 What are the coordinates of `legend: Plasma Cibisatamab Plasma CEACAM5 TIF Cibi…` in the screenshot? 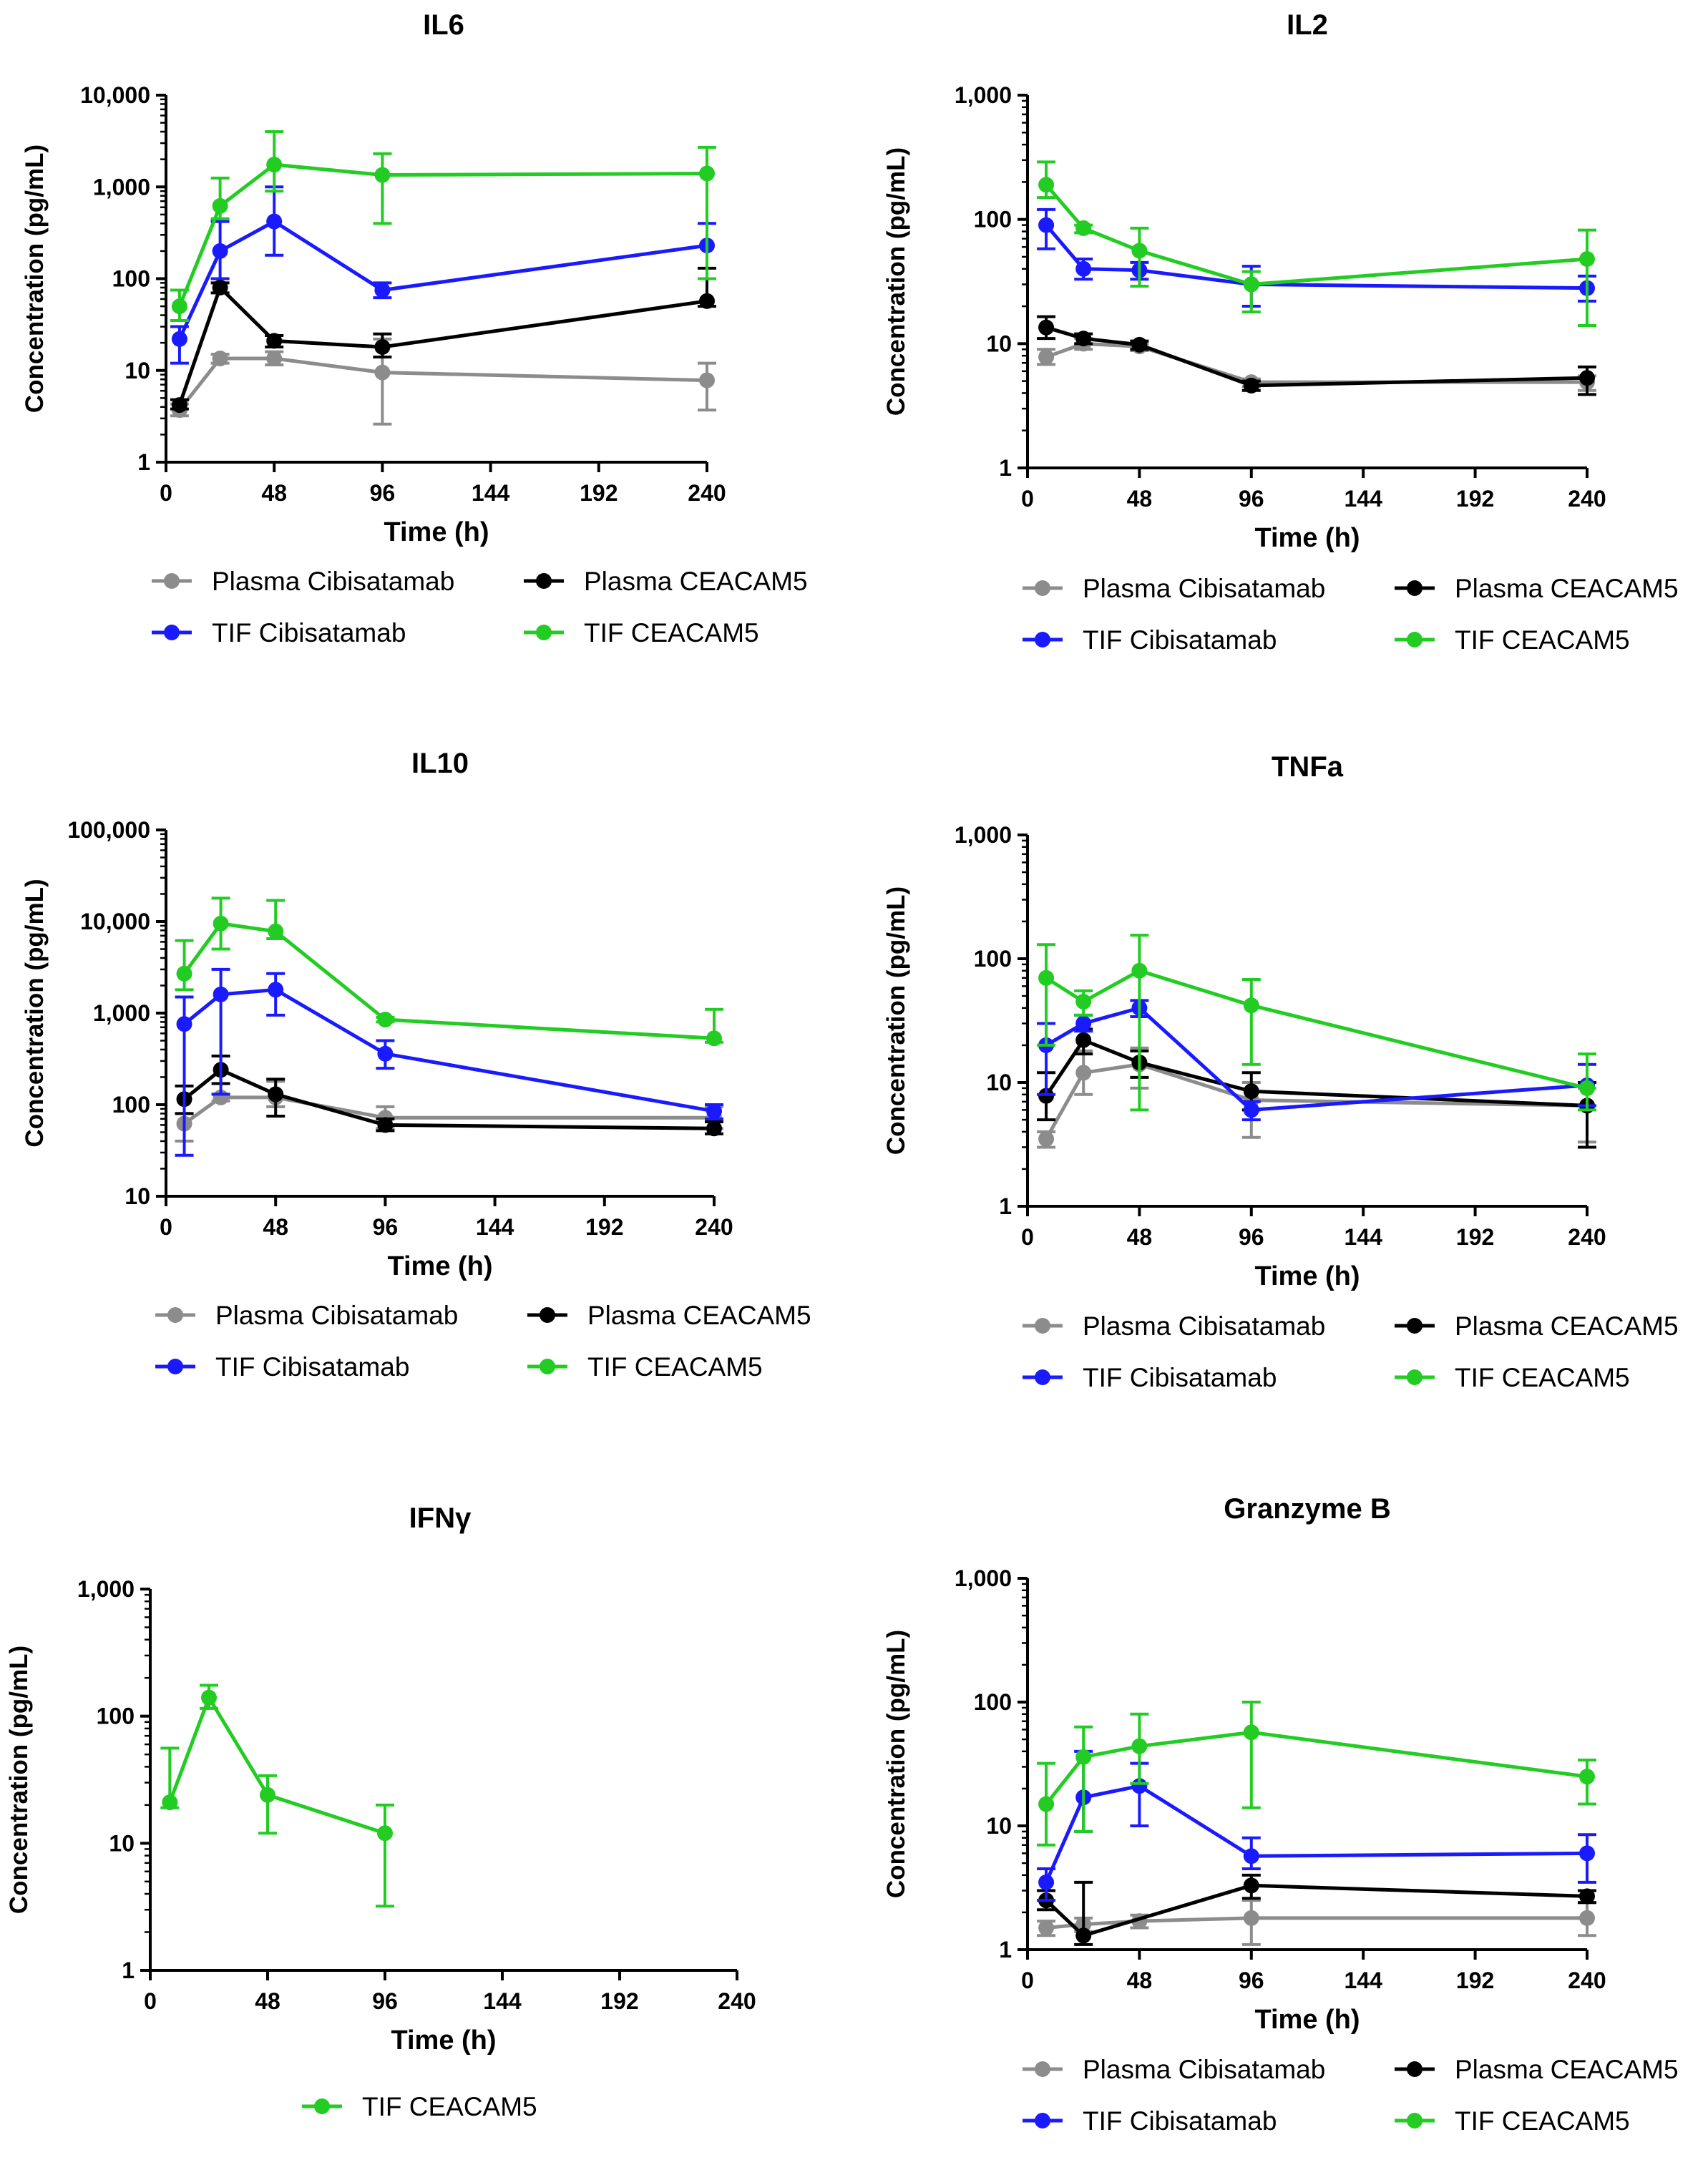 It's located at (483, 1341).